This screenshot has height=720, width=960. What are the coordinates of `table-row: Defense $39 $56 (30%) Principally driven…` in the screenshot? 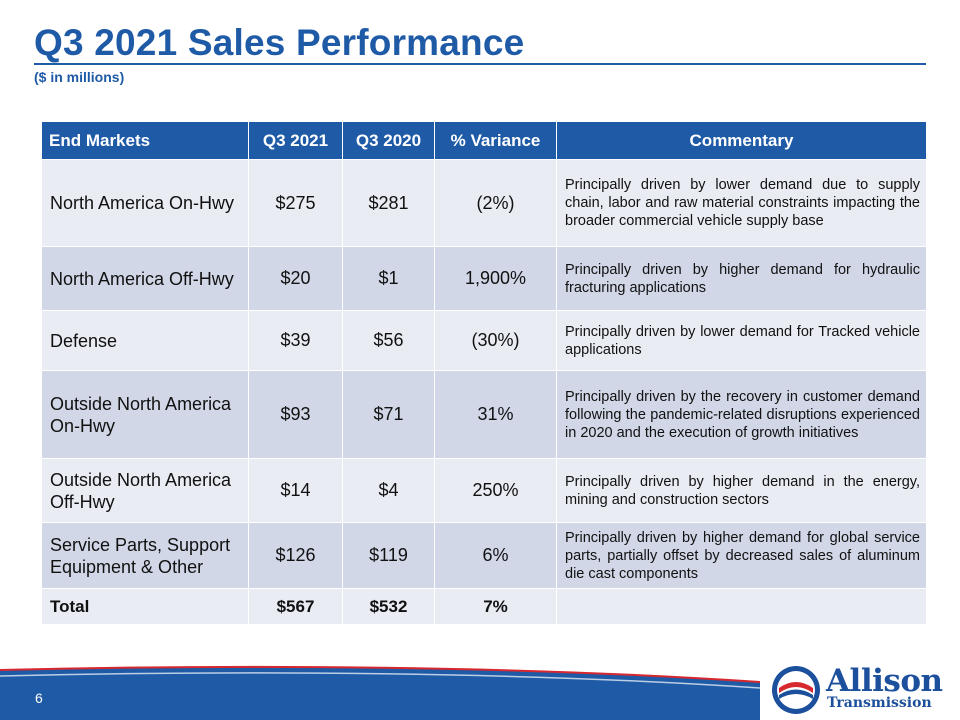 It's located at (484, 340).